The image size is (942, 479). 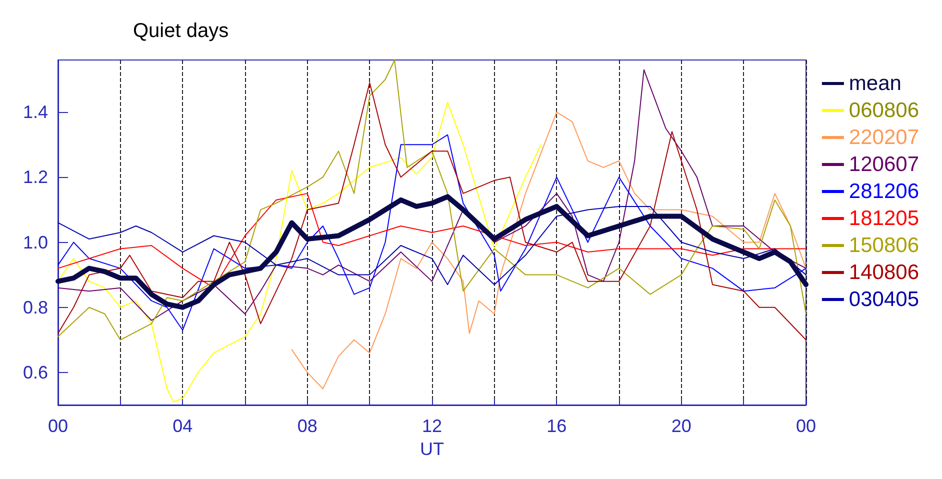 I want to click on legend-label: 150806, so click(x=884, y=245).